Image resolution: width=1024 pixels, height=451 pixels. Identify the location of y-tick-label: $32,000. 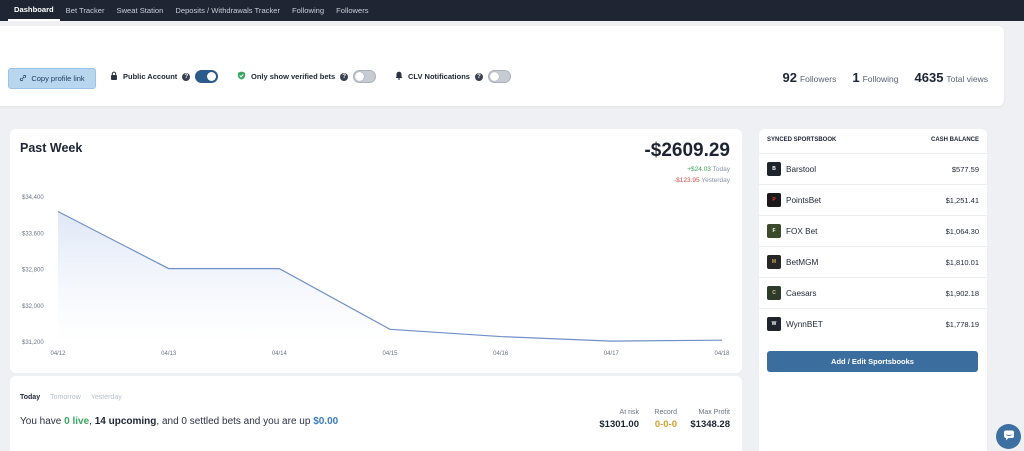
(33, 307).